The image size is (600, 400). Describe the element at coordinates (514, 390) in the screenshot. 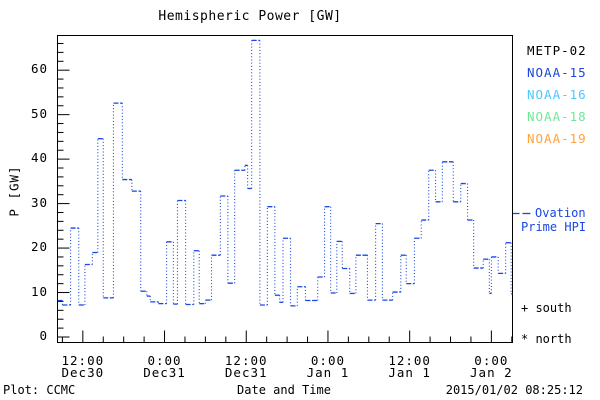

I see `footer-timestamp: 2015/01/02 08:25:12` at that location.